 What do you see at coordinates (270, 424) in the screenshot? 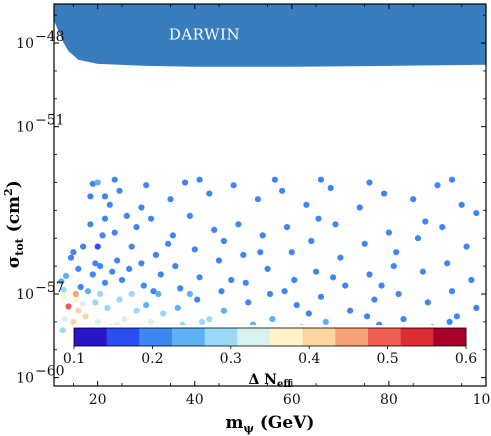
I see `x-axis-title: mψ (GeV)` at bounding box center [270, 424].